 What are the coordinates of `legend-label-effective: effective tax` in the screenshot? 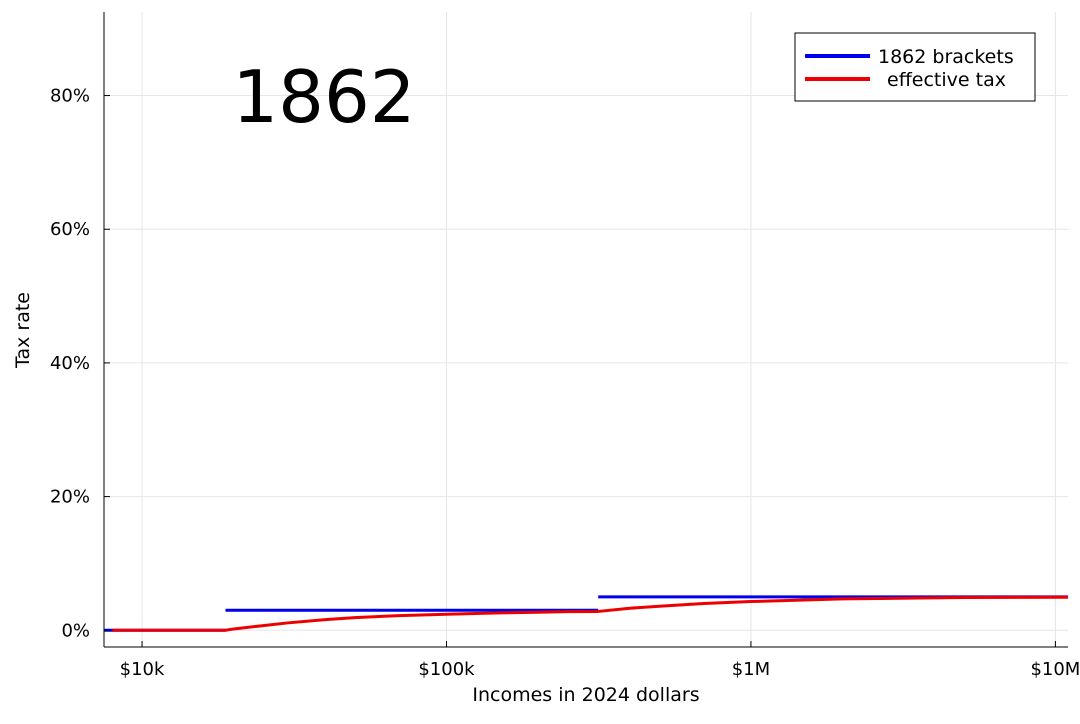 It's located at (946, 80).